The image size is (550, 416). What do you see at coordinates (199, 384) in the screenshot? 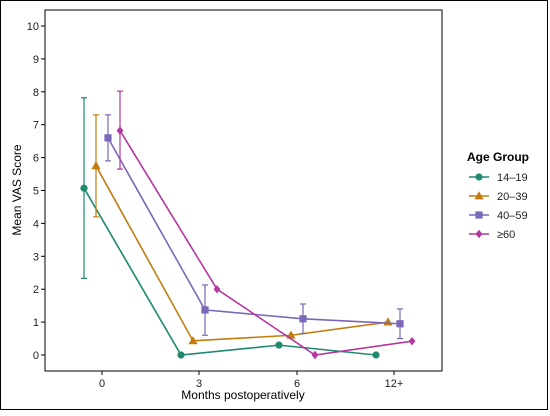
I see `x-tick-label: 3` at bounding box center [199, 384].